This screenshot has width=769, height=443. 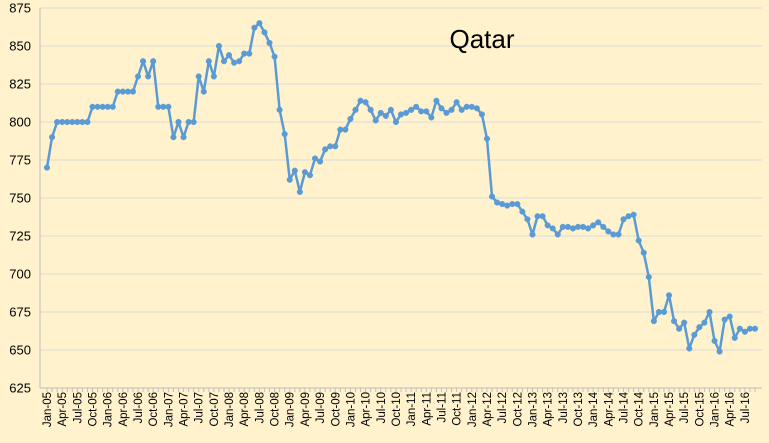 I want to click on y-tick-label: 650, so click(x=20, y=350).